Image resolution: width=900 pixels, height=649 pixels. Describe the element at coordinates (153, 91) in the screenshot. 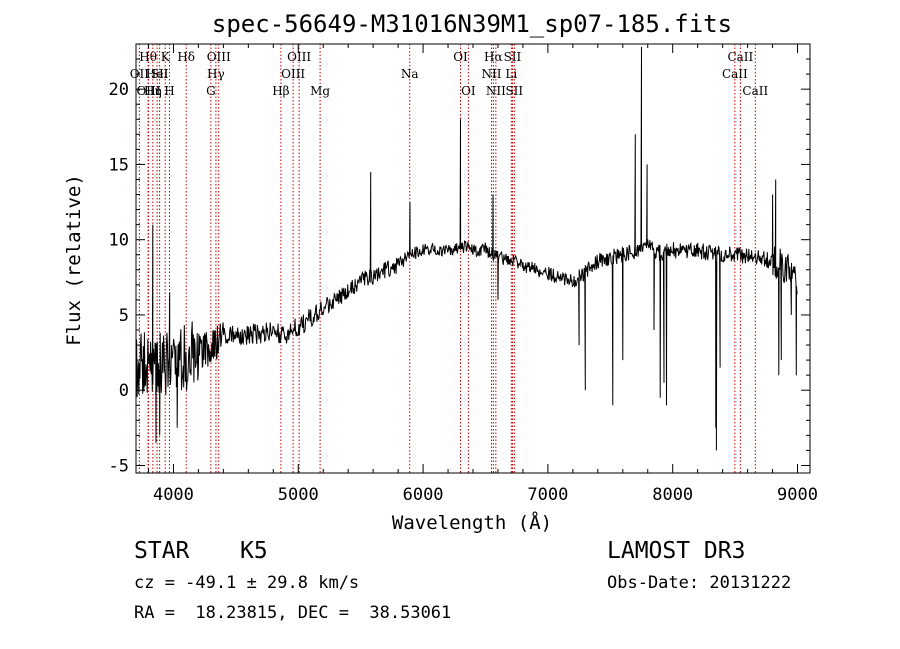

I see `line-label: Hη` at that location.